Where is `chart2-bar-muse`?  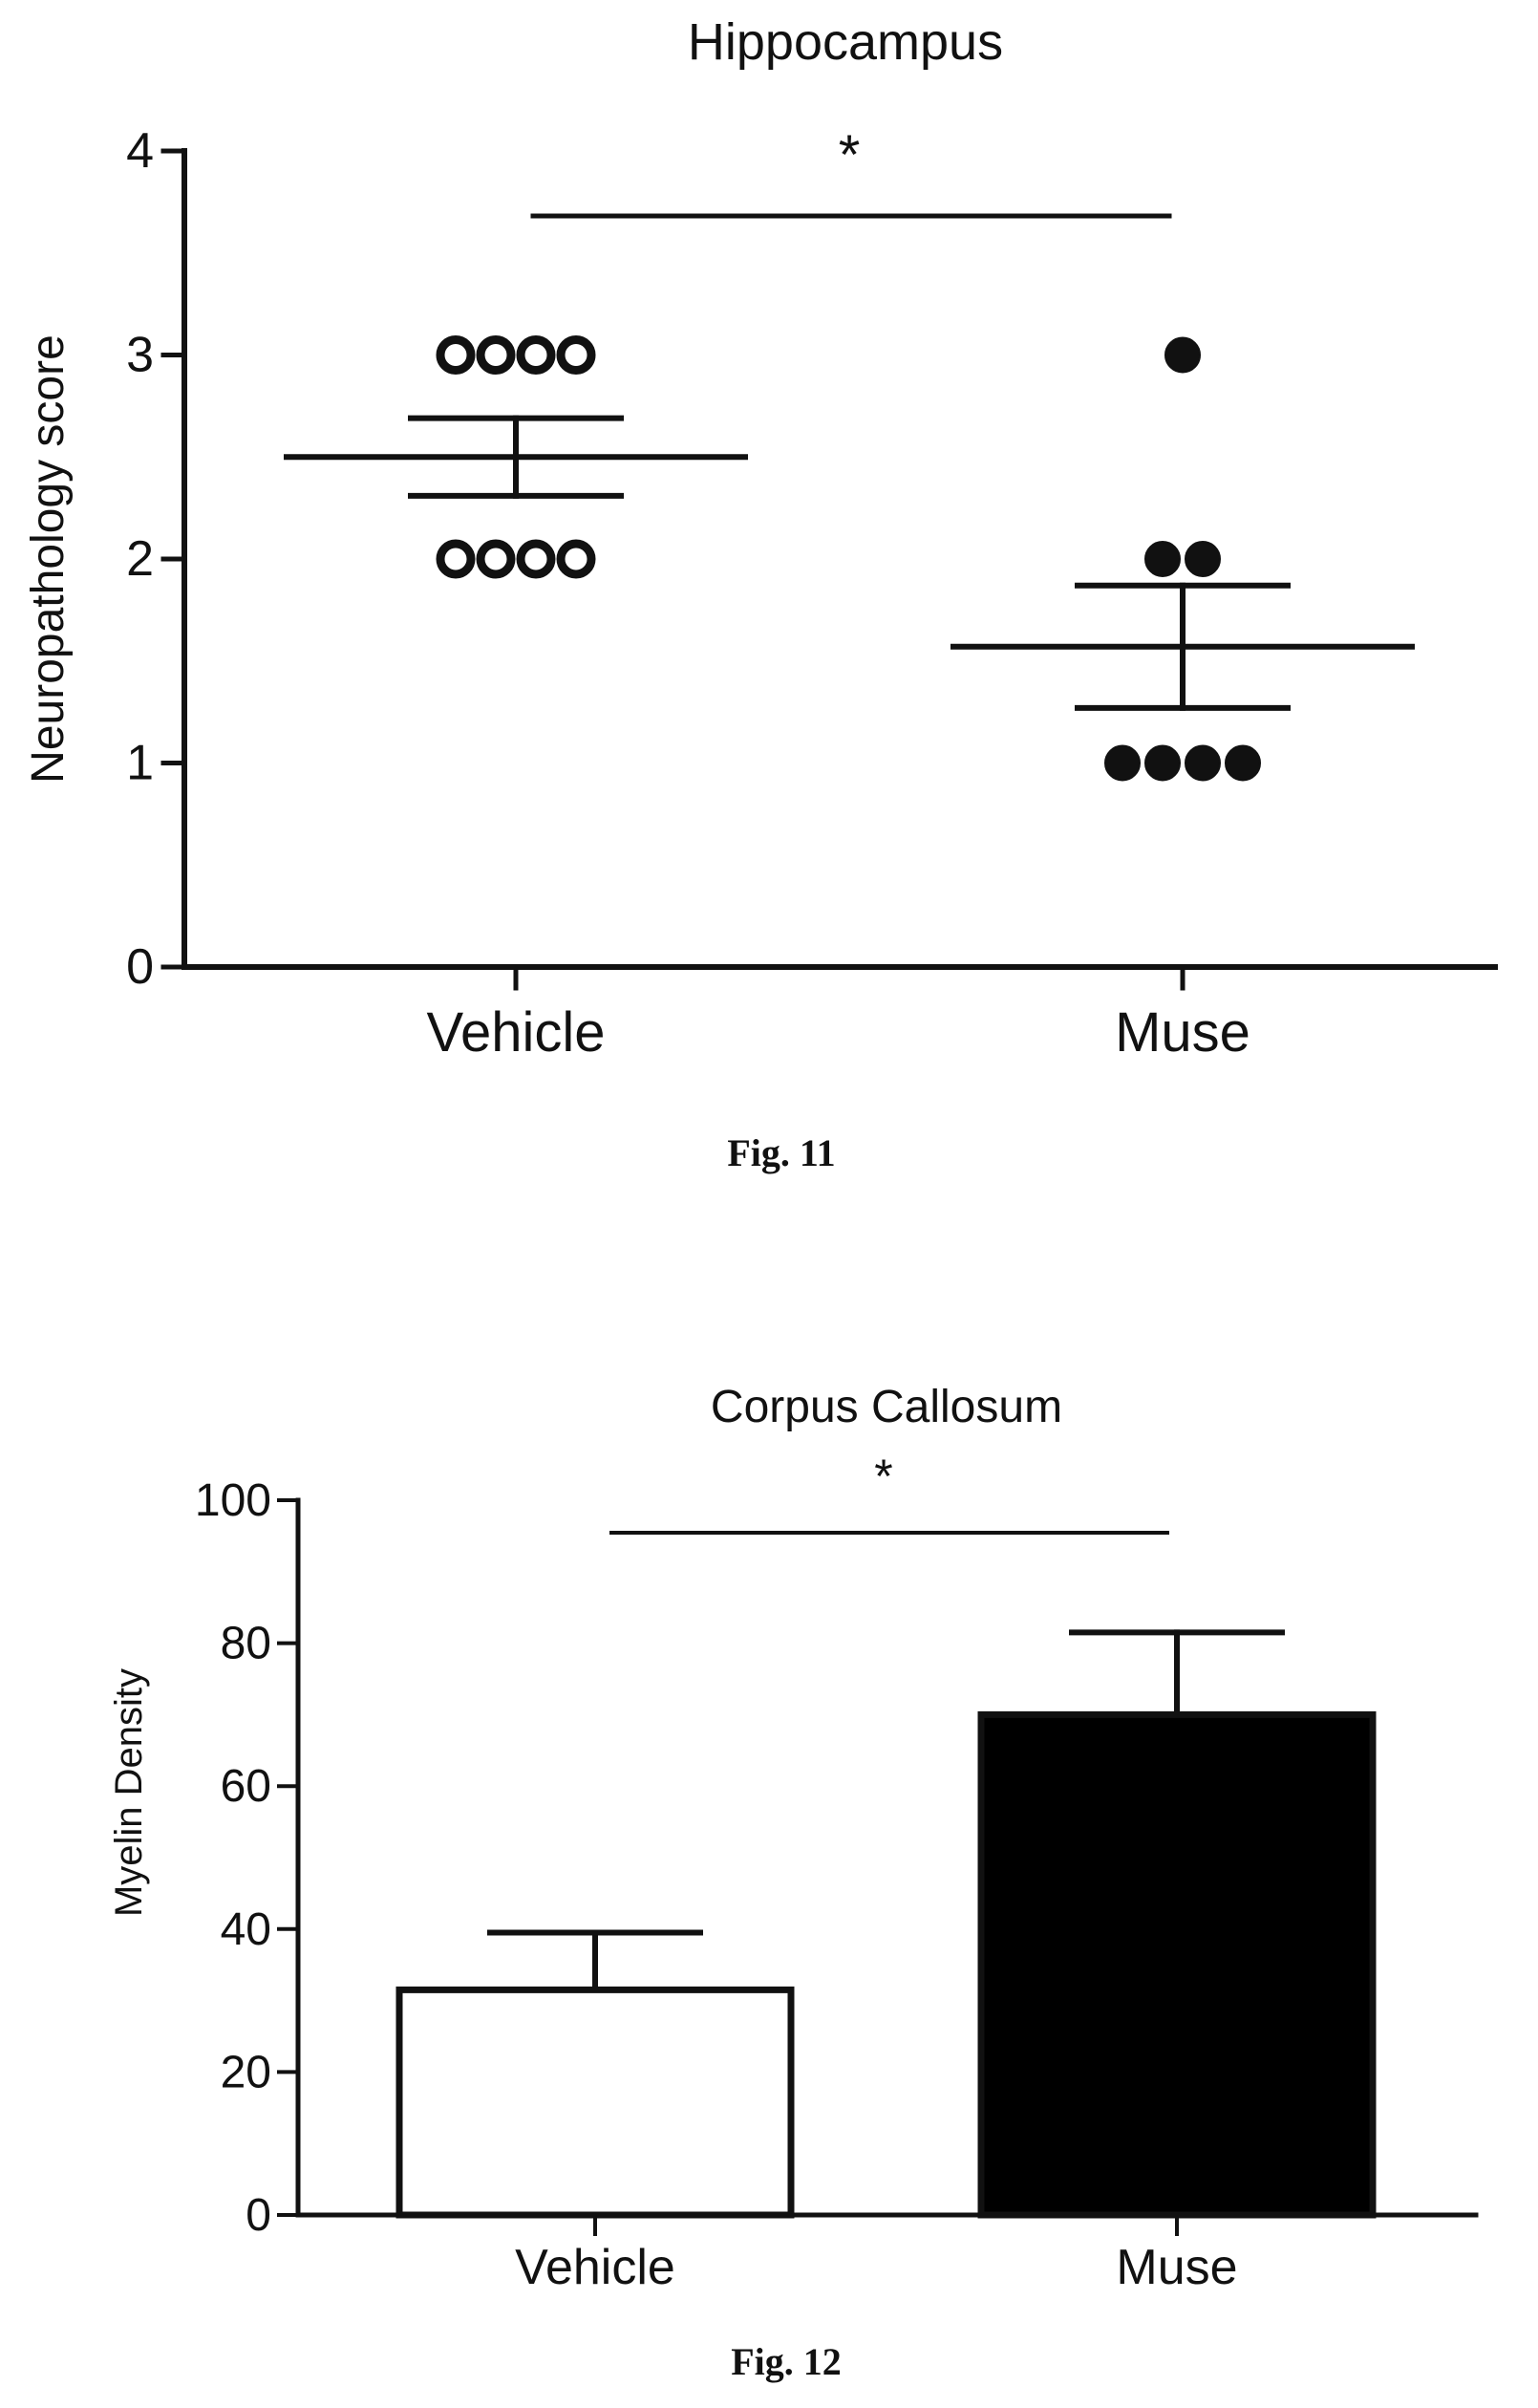 chart2-bar-muse is located at coordinates (1177, 1965).